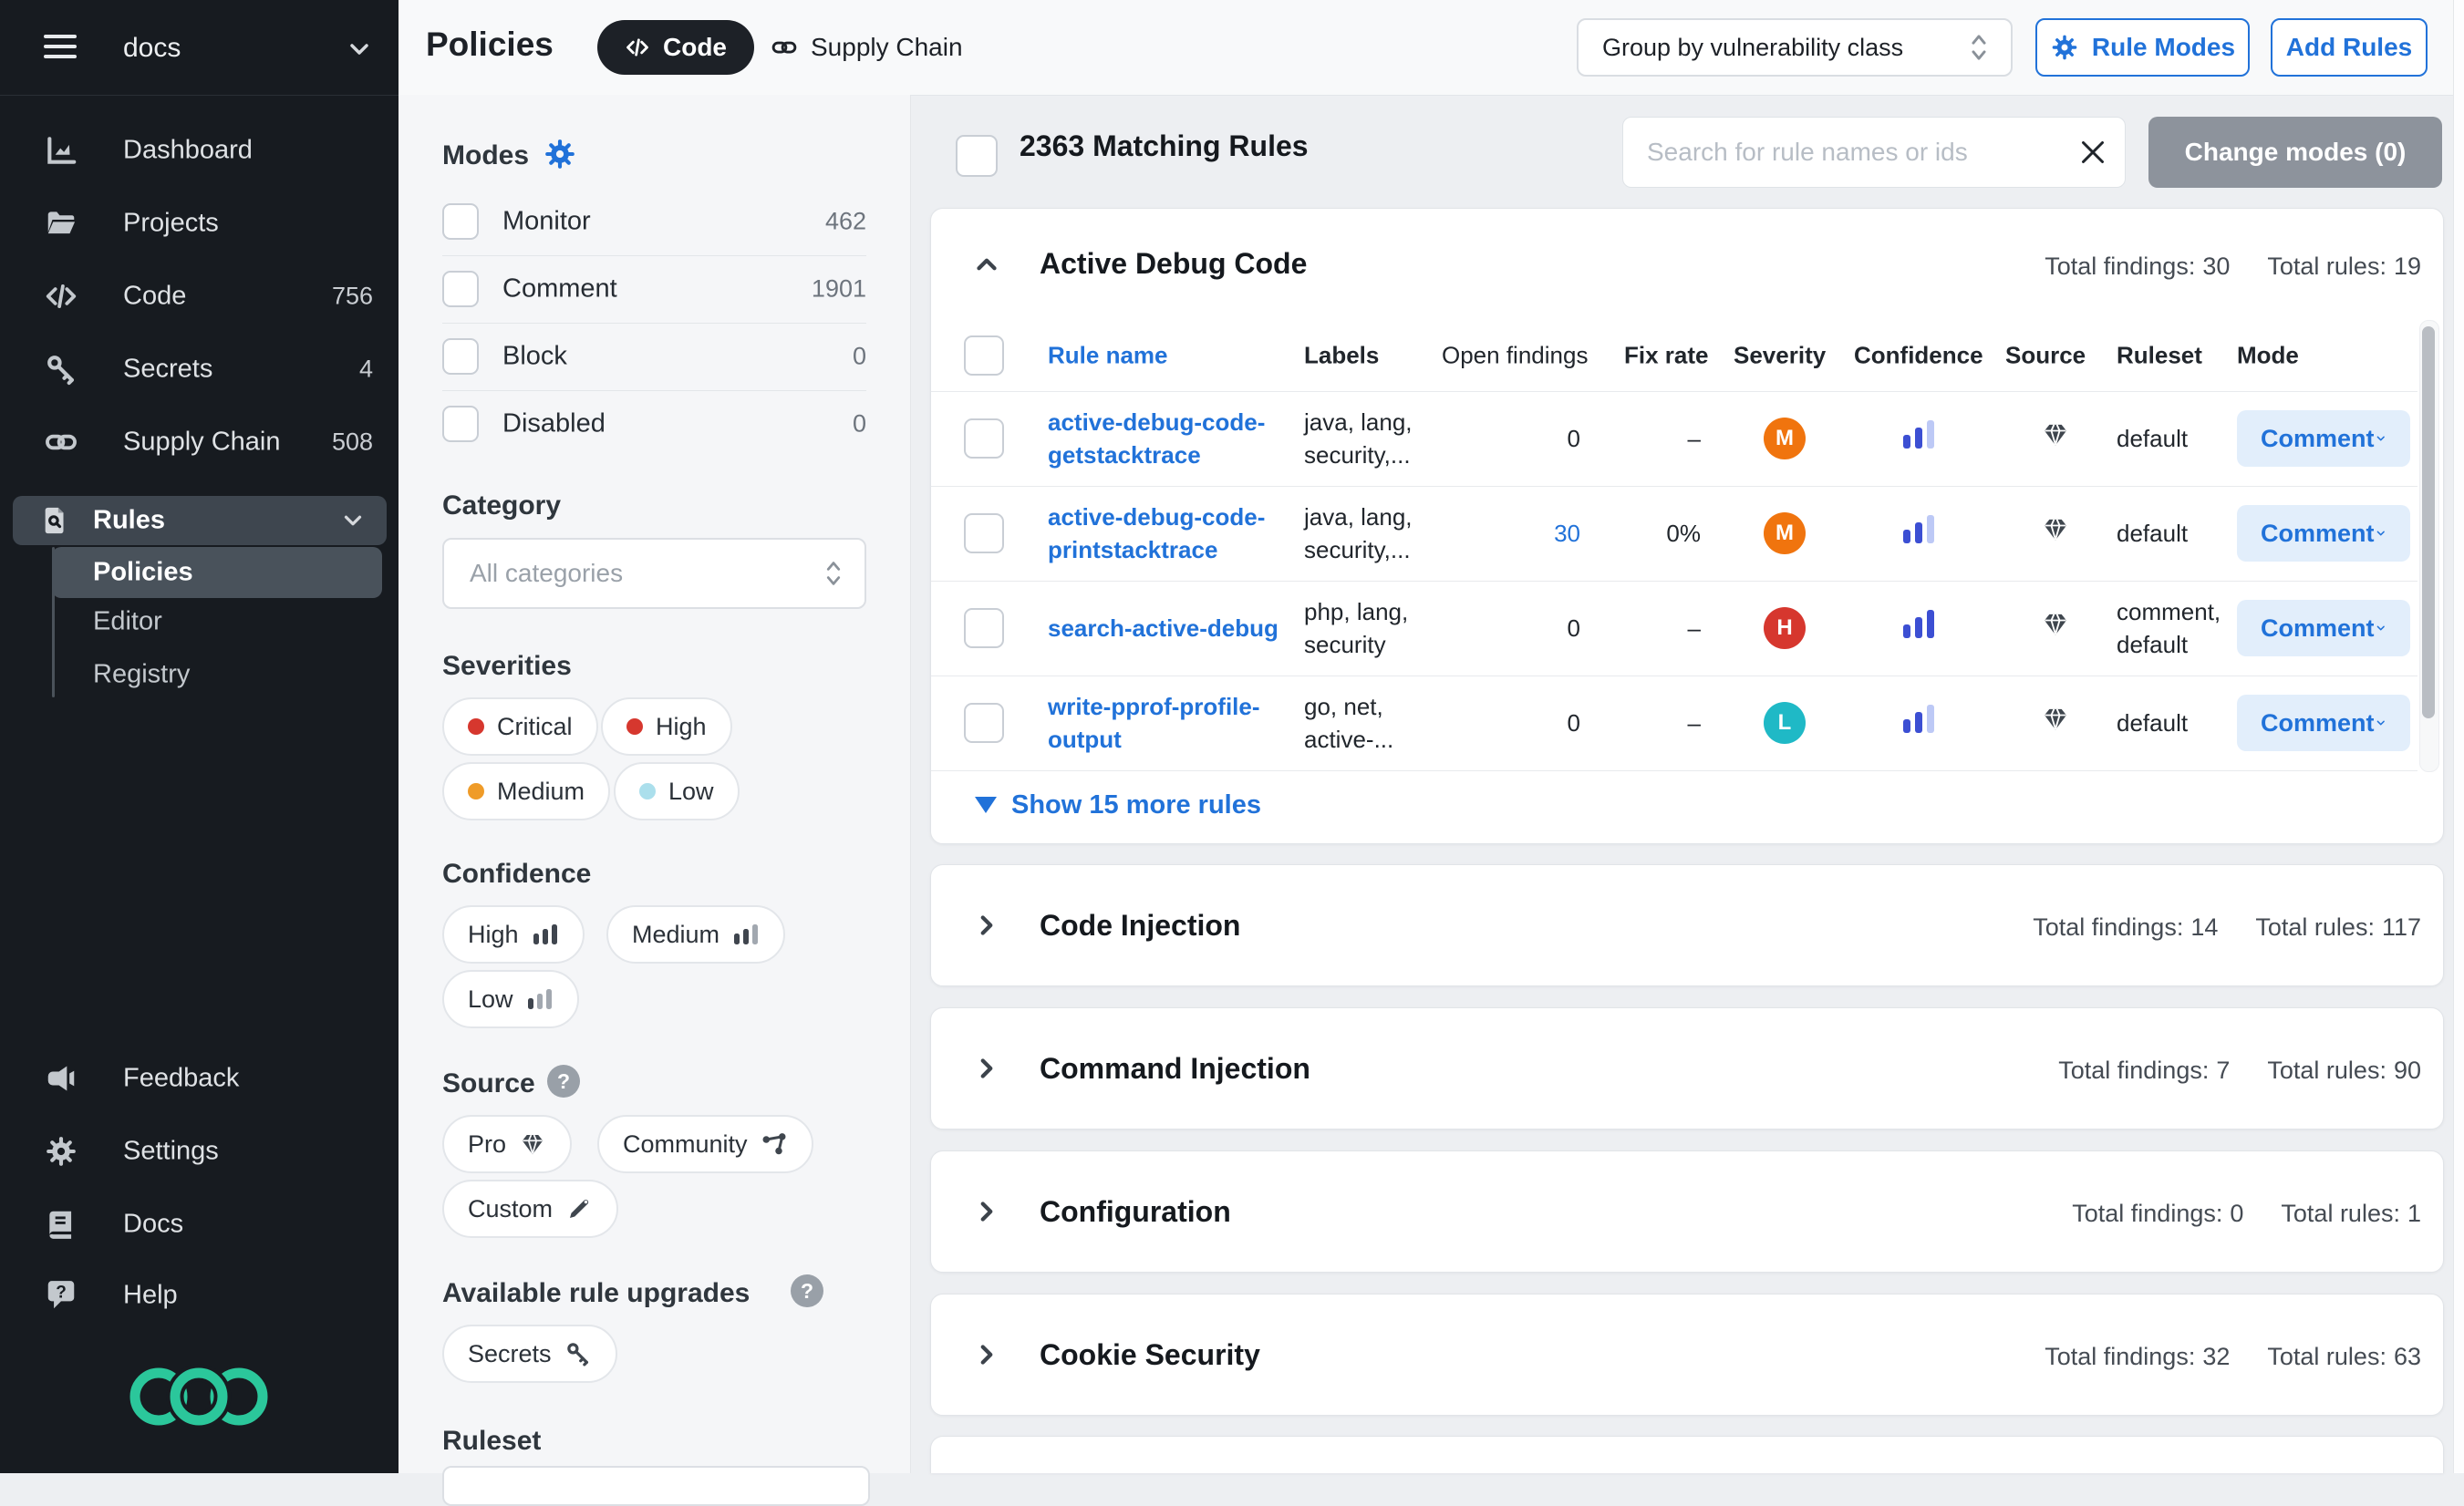  What do you see at coordinates (705, 1144) in the screenshot?
I see `source-chip-community: Community` at bounding box center [705, 1144].